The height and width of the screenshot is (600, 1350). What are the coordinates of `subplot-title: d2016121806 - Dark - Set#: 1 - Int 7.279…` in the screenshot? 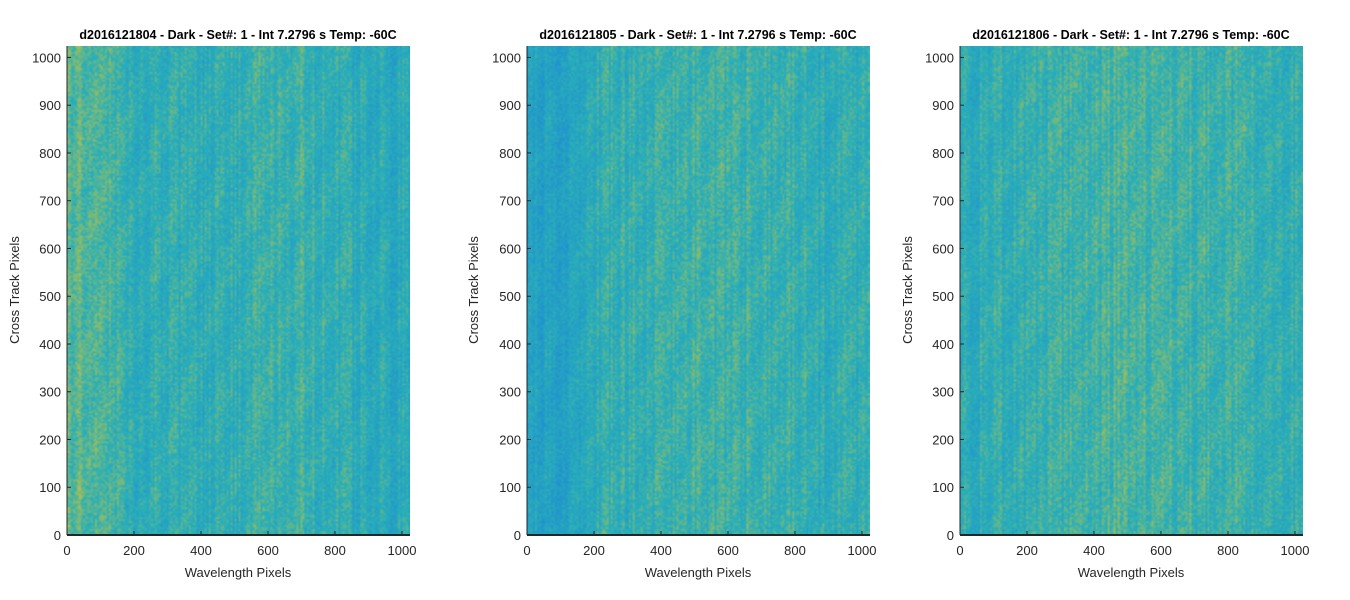 It's located at (1130, 35).